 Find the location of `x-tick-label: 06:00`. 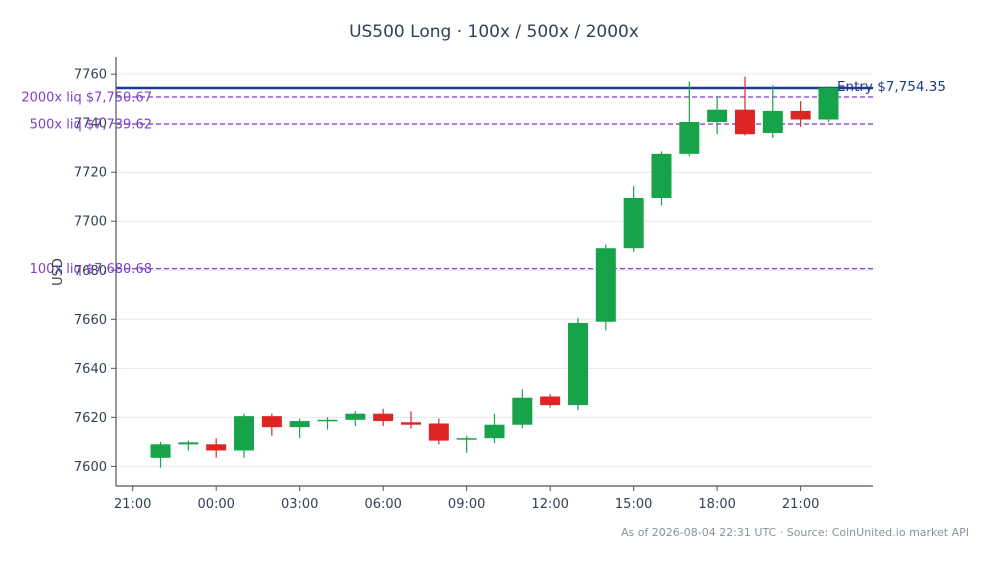

x-tick-label: 06:00 is located at coordinates (382, 504).